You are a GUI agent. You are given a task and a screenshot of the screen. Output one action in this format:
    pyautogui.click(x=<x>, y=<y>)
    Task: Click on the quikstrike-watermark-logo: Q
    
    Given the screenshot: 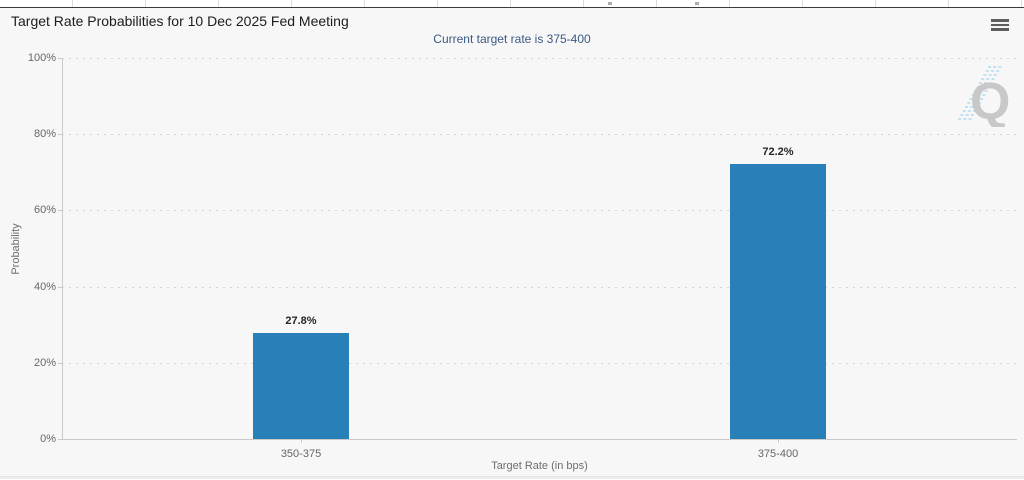 What is the action you would take?
    pyautogui.click(x=984, y=96)
    